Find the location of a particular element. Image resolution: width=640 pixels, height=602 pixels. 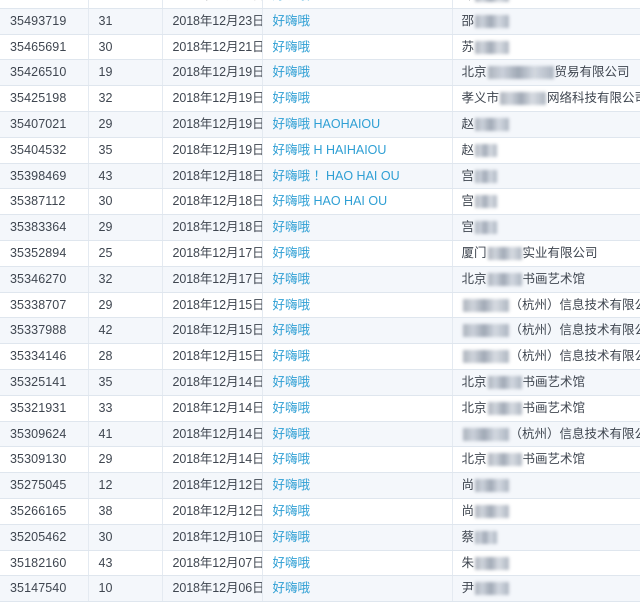

cell-trademark-name: 好嗨哦 HAOHAIOU is located at coordinates (357, 124).